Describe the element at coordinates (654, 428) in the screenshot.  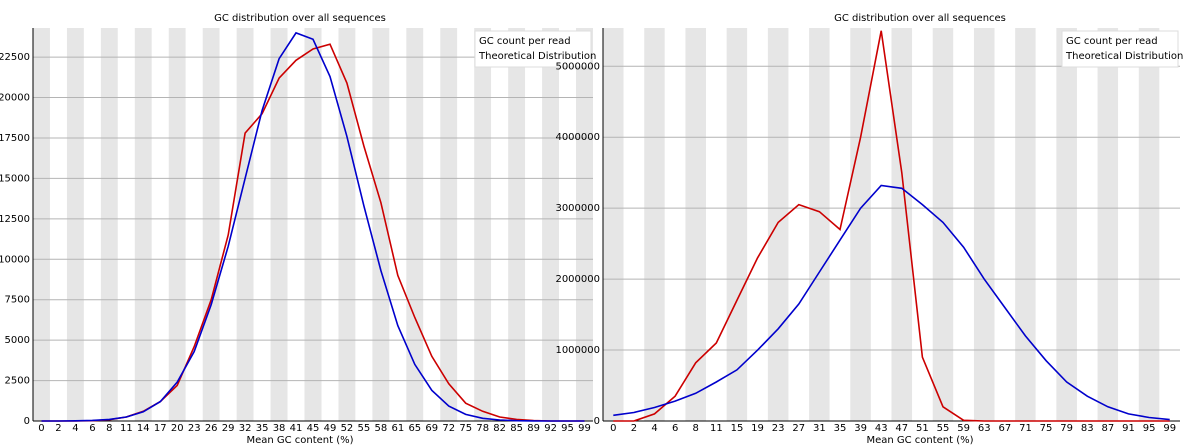
I see `x-tick-label: 4` at that location.